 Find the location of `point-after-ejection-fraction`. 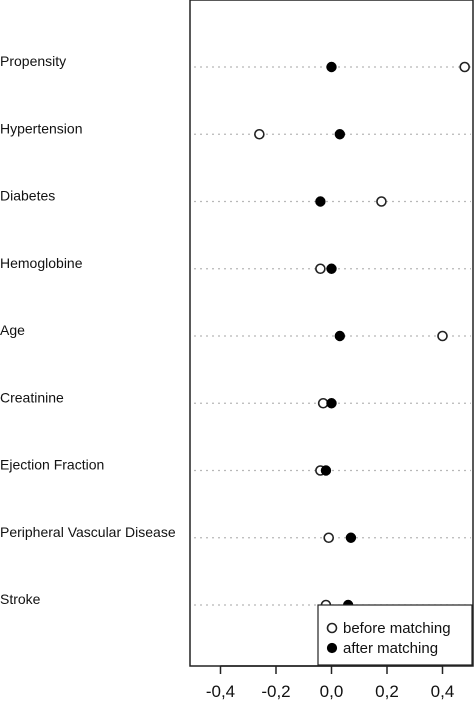

point-after-ejection-fraction is located at coordinates (326, 470).